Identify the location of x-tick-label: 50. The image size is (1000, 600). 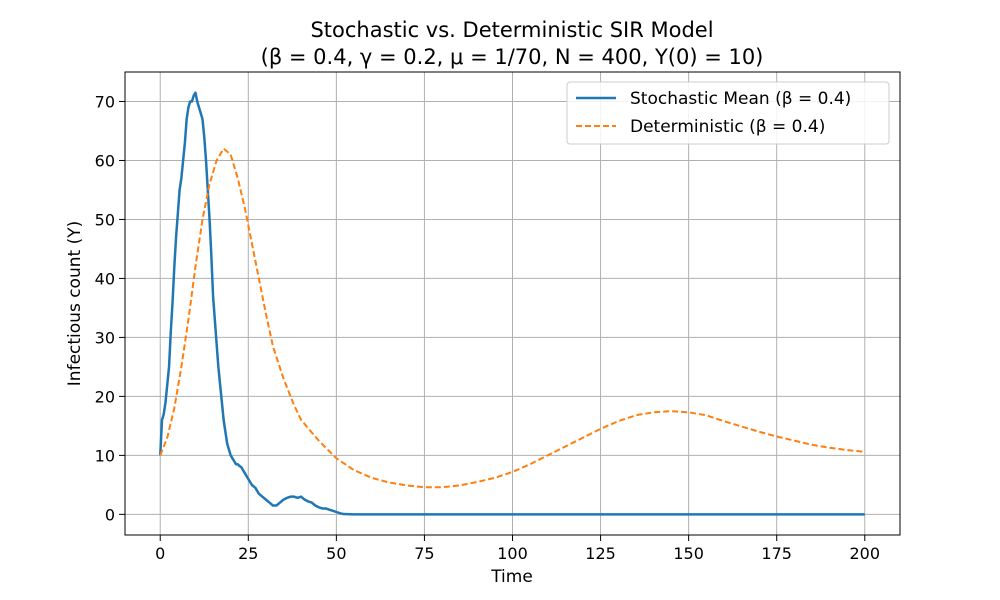
(336, 553).